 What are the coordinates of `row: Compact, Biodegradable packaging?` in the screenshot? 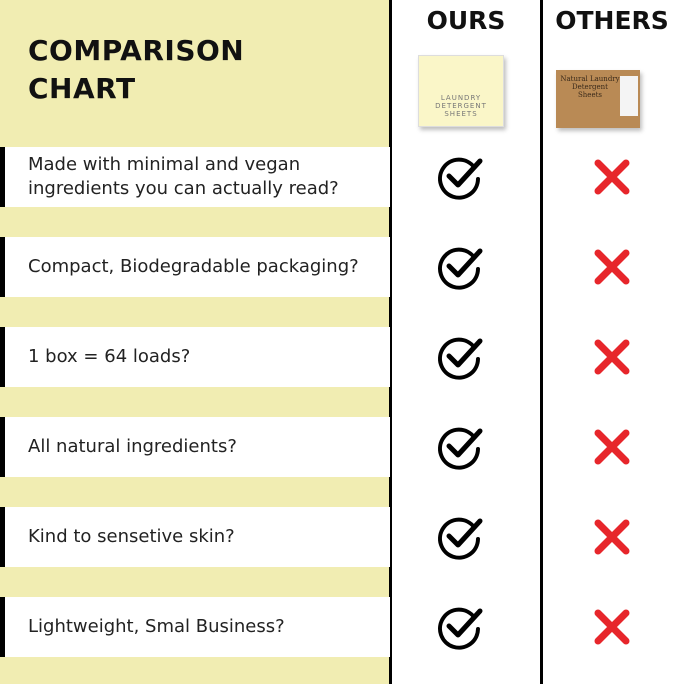 It's located at (195, 267).